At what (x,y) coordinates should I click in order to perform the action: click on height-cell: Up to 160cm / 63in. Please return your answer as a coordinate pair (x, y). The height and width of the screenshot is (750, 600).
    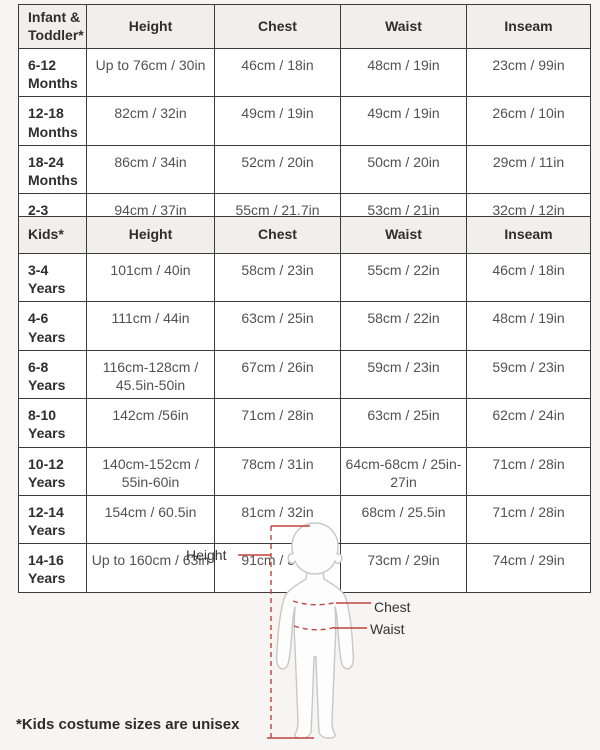
    Looking at the image, I should click on (150, 568).